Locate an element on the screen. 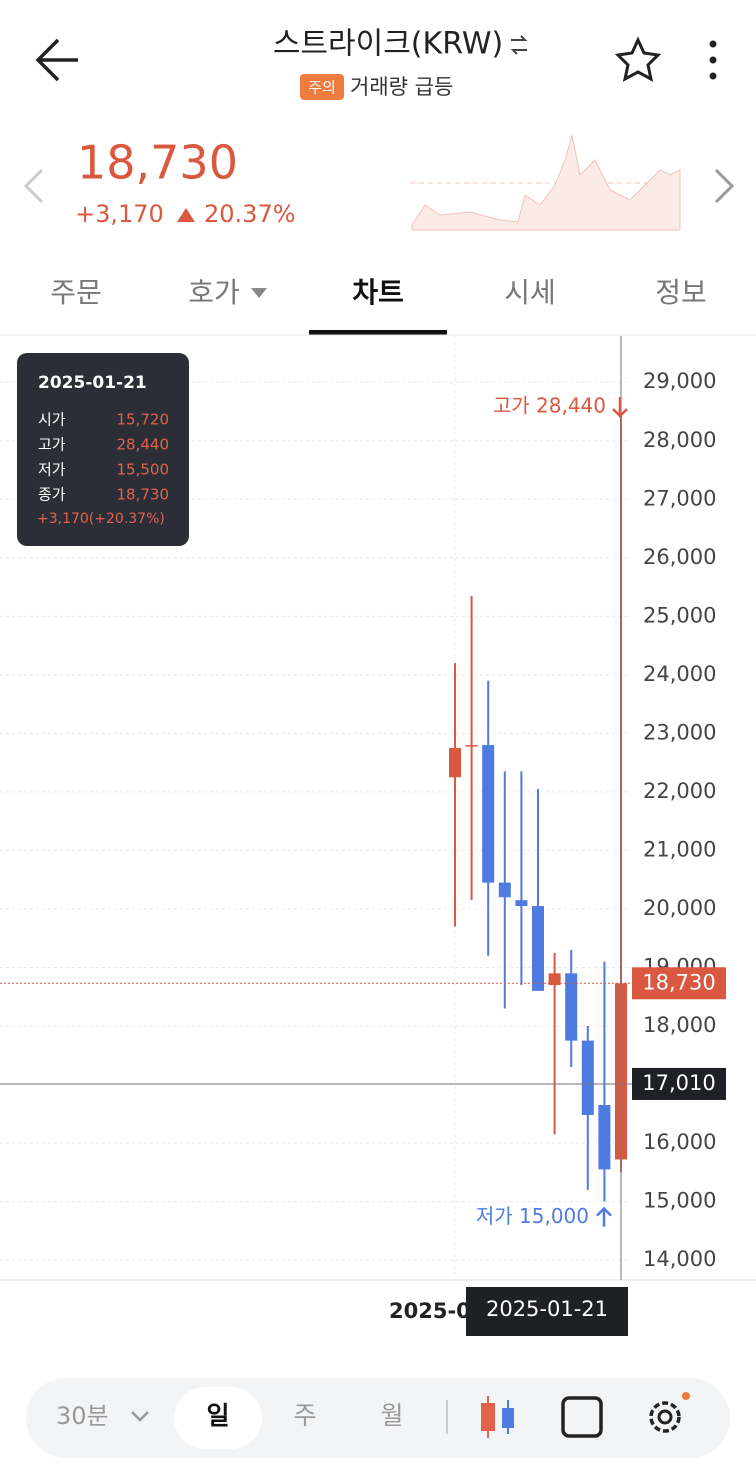 The image size is (756, 1480). badge: 주의 is located at coordinates (322, 88).